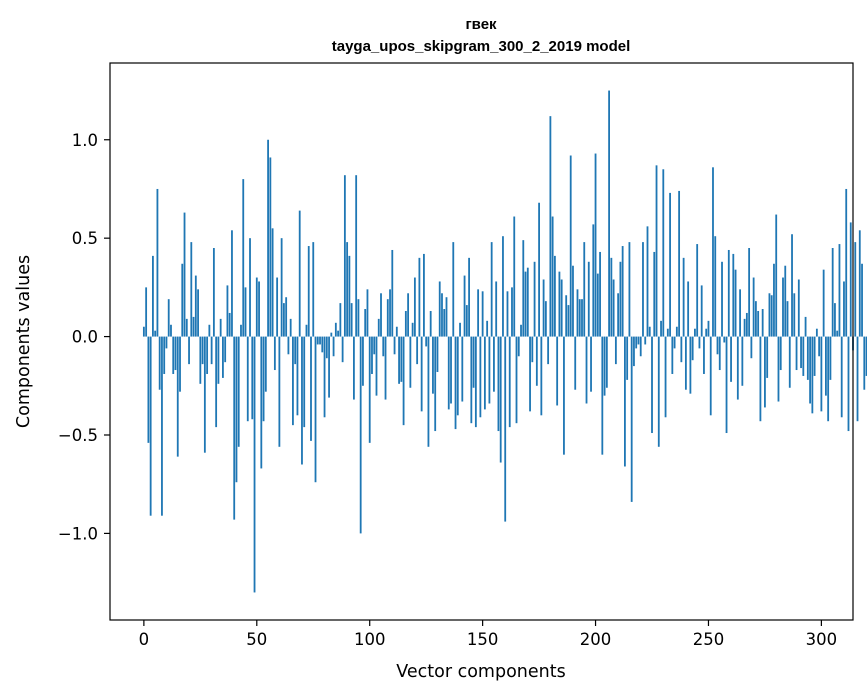  What do you see at coordinates (85, 337) in the screenshot?
I see `y-tick-label: 0.0` at bounding box center [85, 337].